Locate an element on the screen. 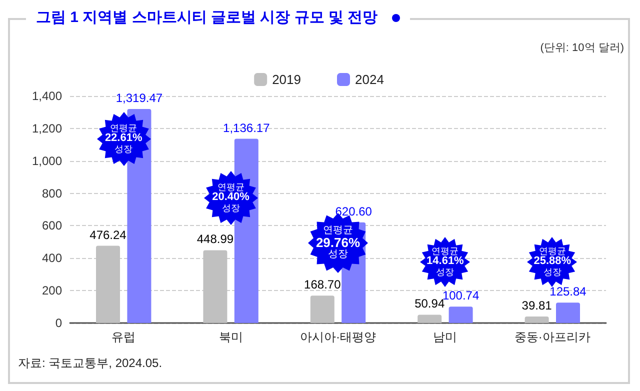 Image resolution: width=640 pixels, height=391 pixels. legend-label: 2024 is located at coordinates (369, 79).